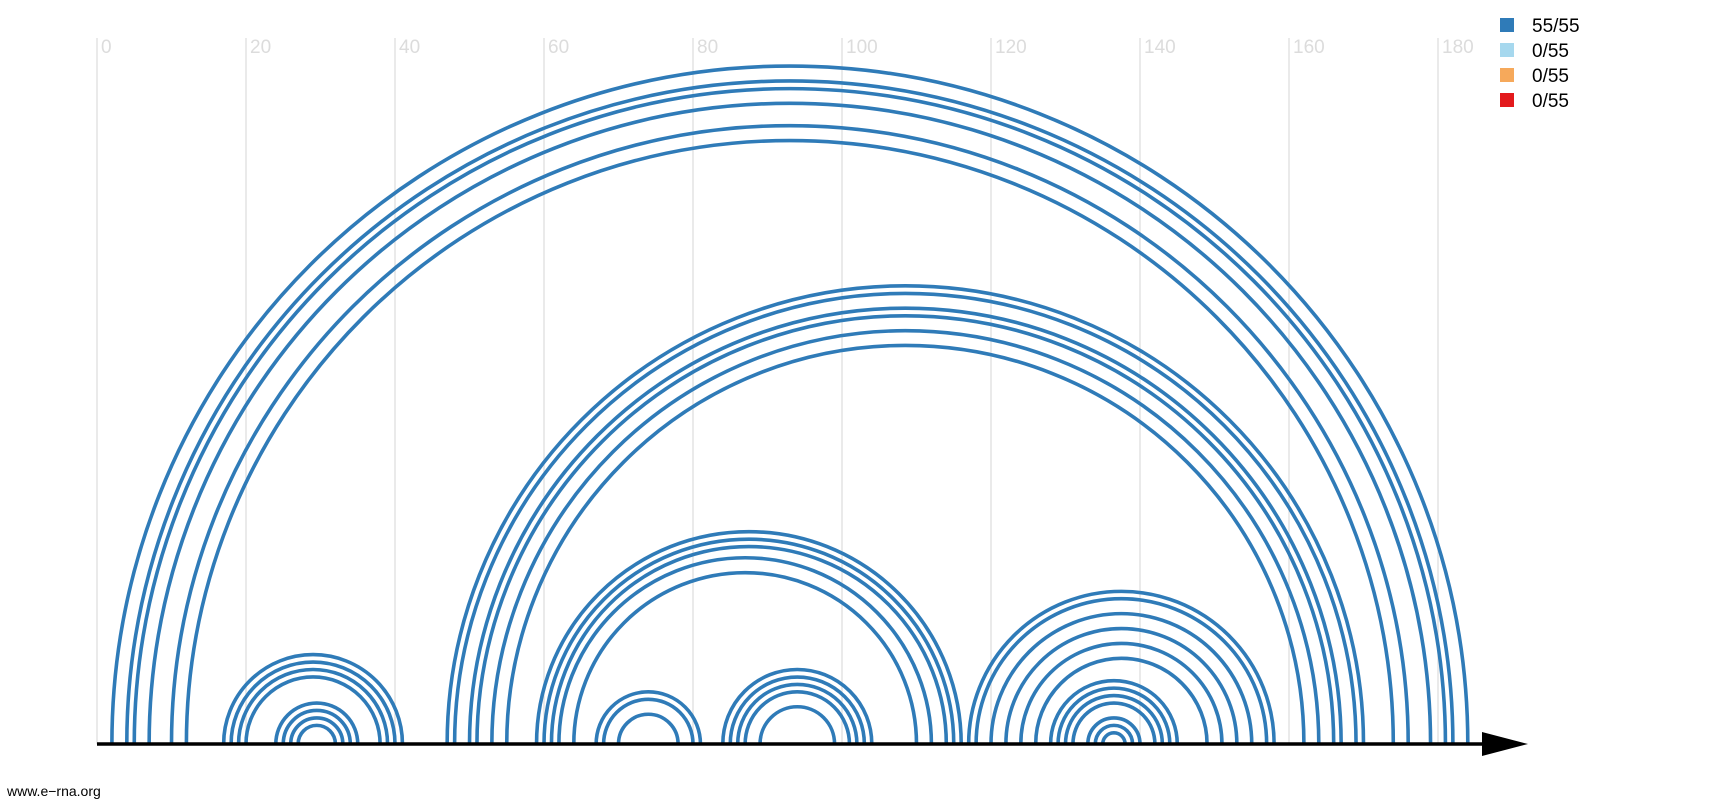 Image resolution: width=1720 pixels, height=800 pixels. I want to click on legend-label: 55/55, so click(1556, 26).